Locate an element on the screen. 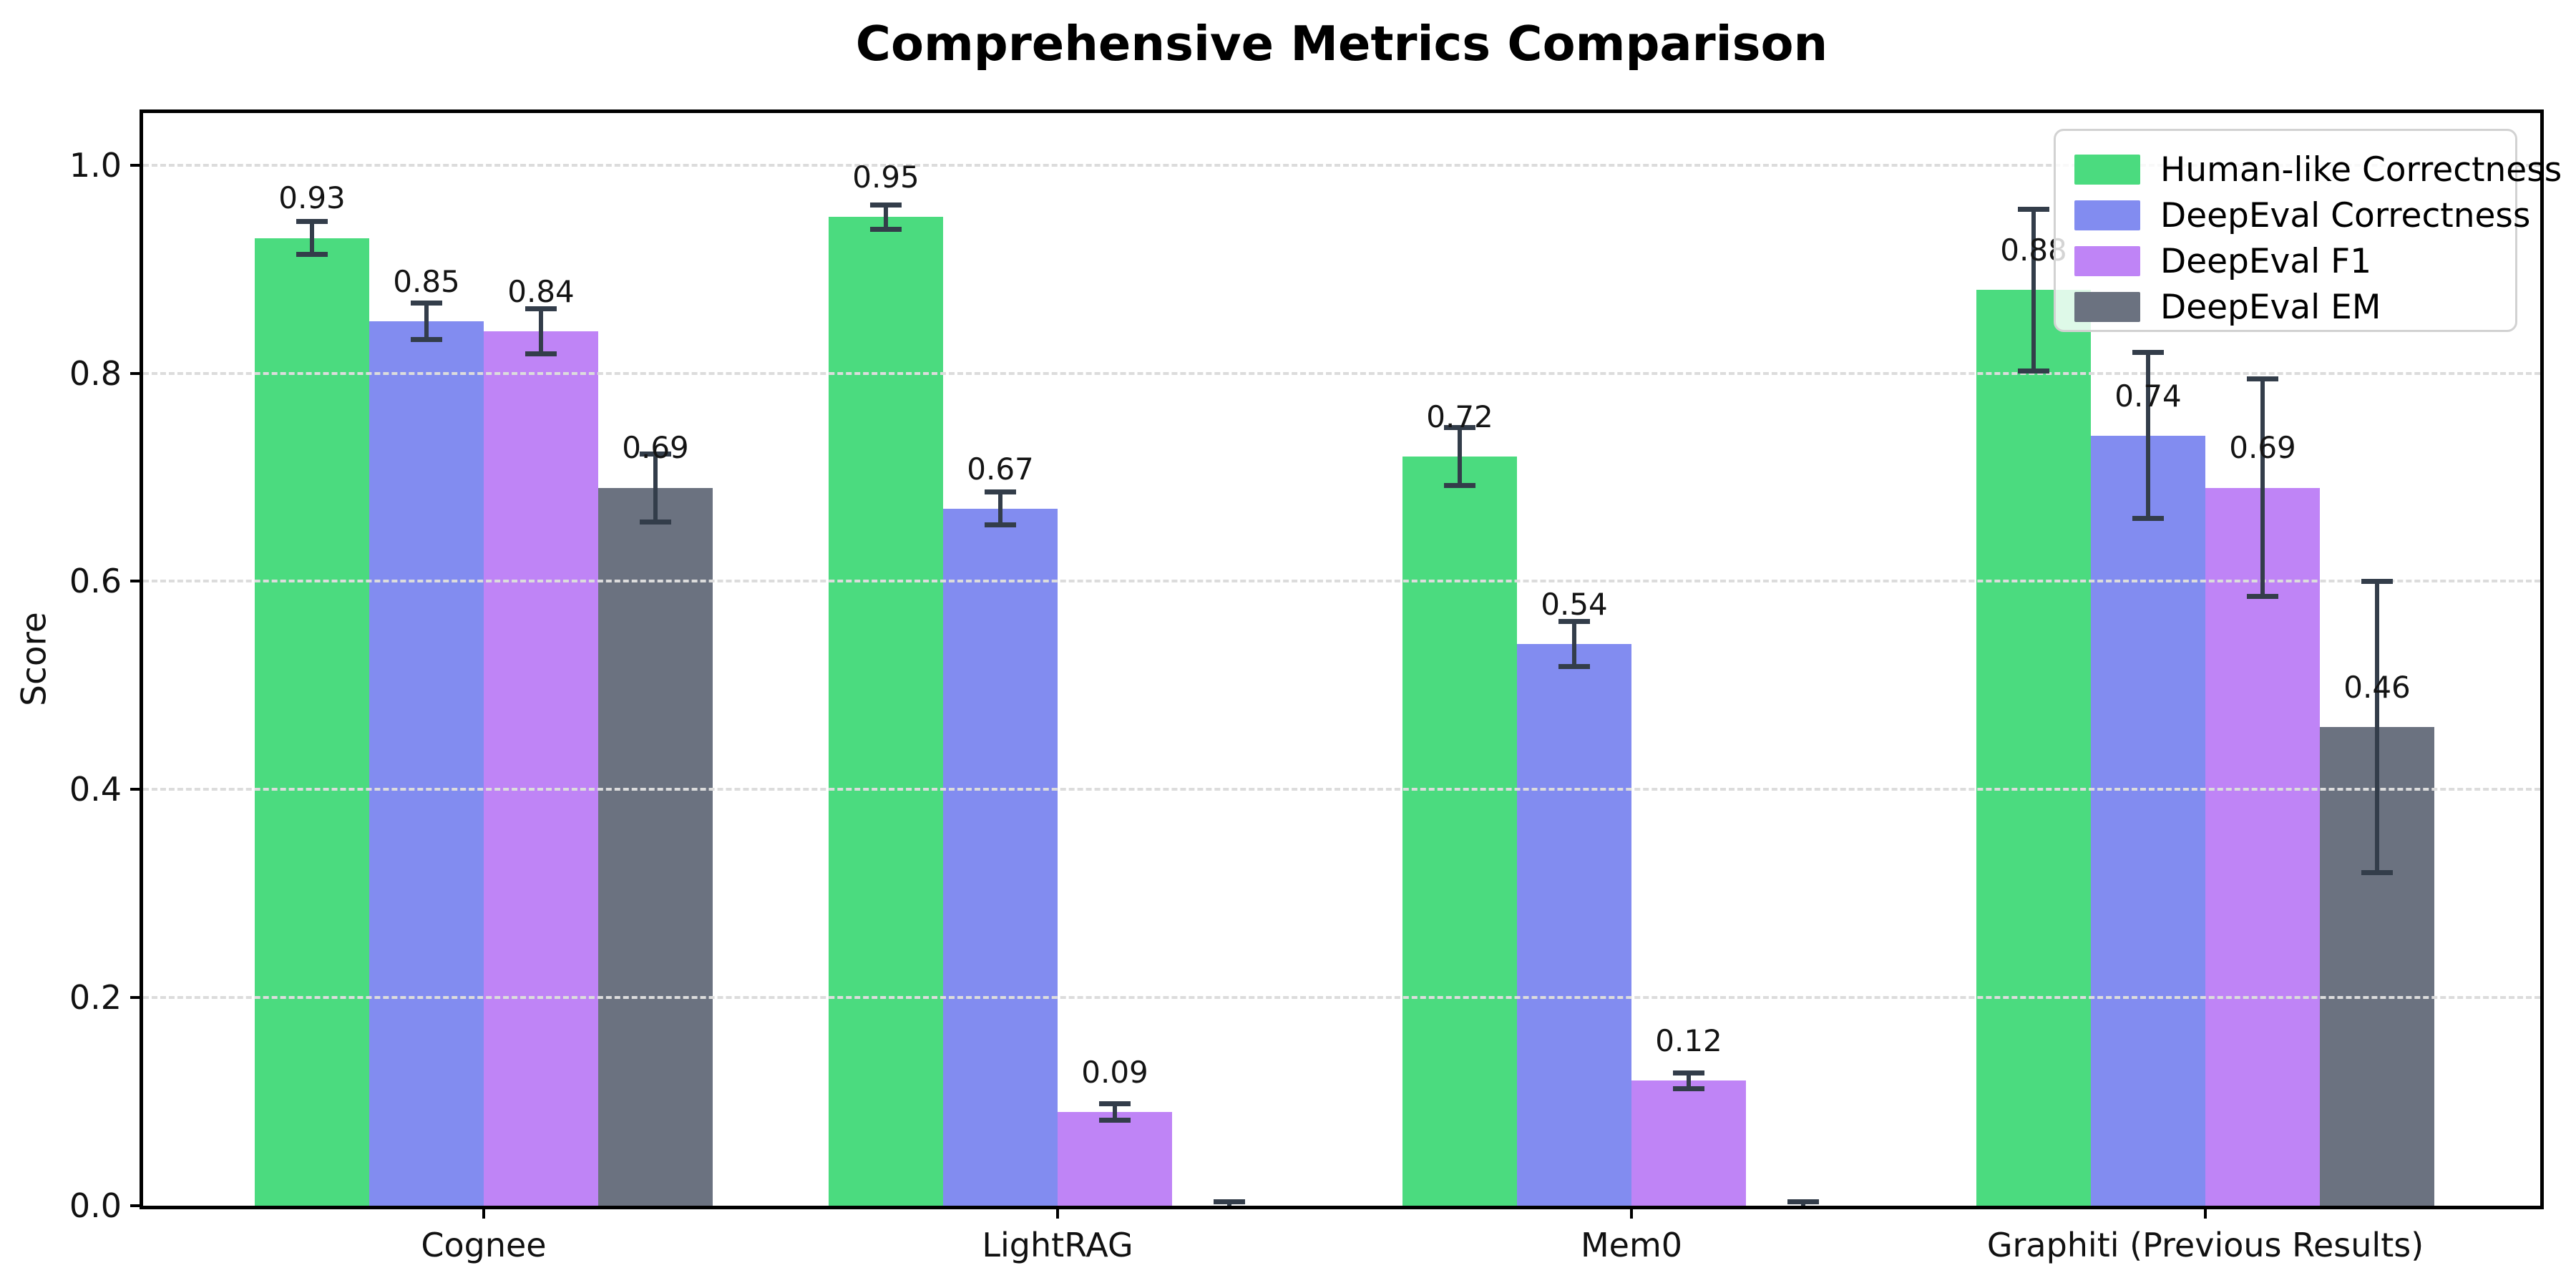 The image size is (2576, 1288). y-tick-label: 1.0 is located at coordinates (95, 165).